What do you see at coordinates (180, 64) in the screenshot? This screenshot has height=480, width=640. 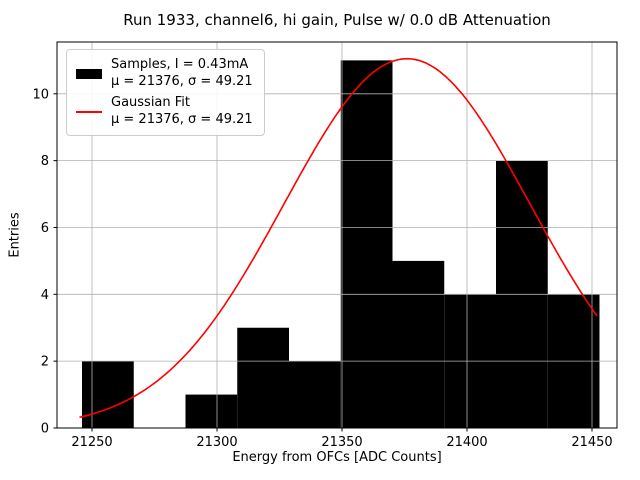 I see `legend-samples-label: Samples, I = 0.43mA` at bounding box center [180, 64].